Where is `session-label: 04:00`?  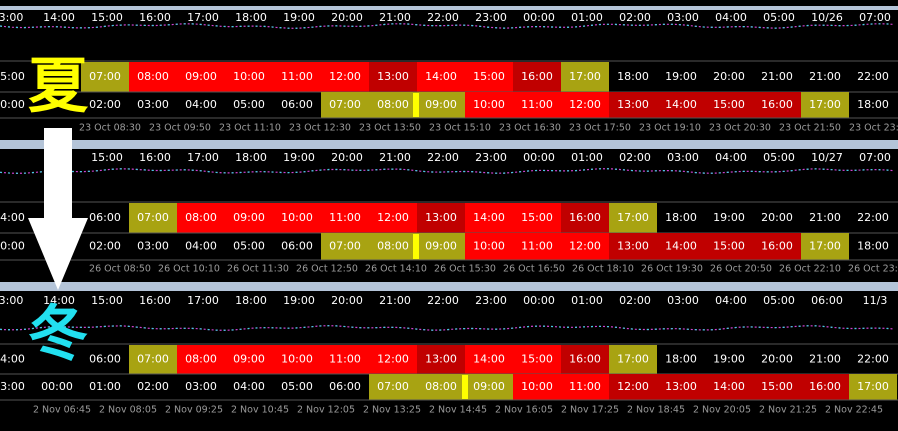
session-label: 04:00 is located at coordinates (12, 217).